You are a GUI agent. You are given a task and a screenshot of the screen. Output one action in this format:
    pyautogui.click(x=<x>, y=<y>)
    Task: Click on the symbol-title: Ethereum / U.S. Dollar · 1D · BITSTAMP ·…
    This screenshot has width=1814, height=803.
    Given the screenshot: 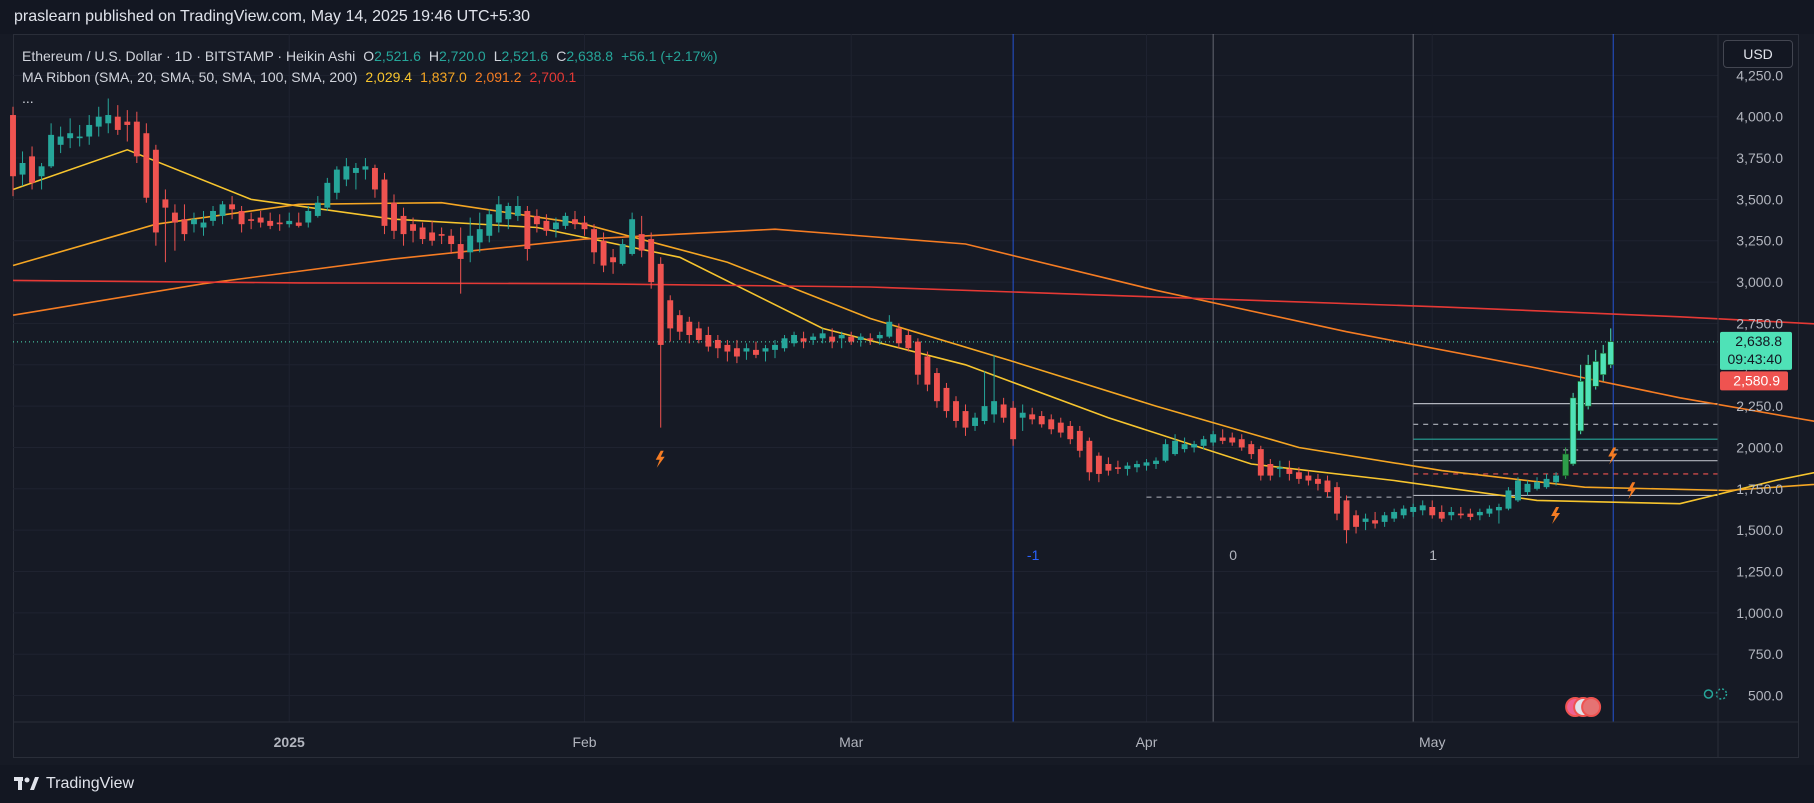 What is the action you would take?
    pyautogui.click(x=189, y=56)
    